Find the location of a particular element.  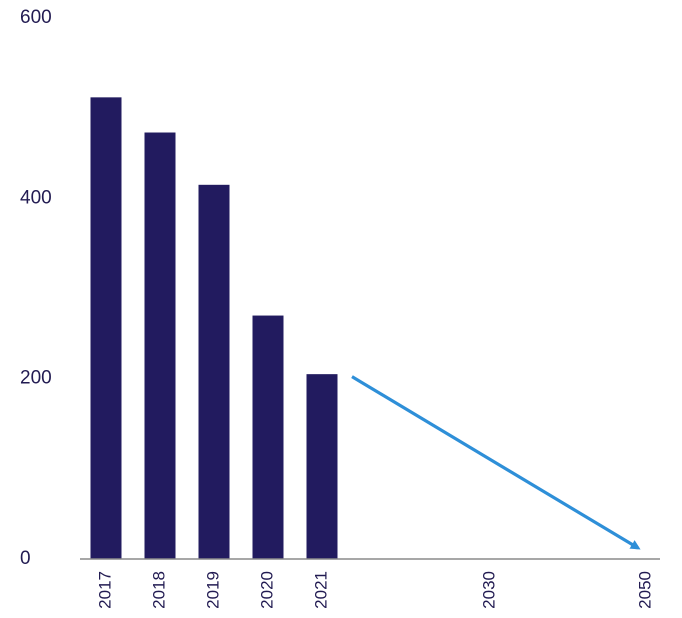

bar-2019 is located at coordinates (214, 371).